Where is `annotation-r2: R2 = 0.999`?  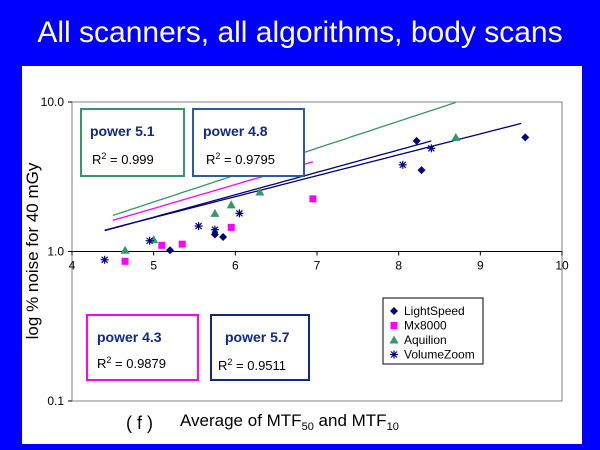
annotation-r2: R2 = 0.999 is located at coordinates (123, 159).